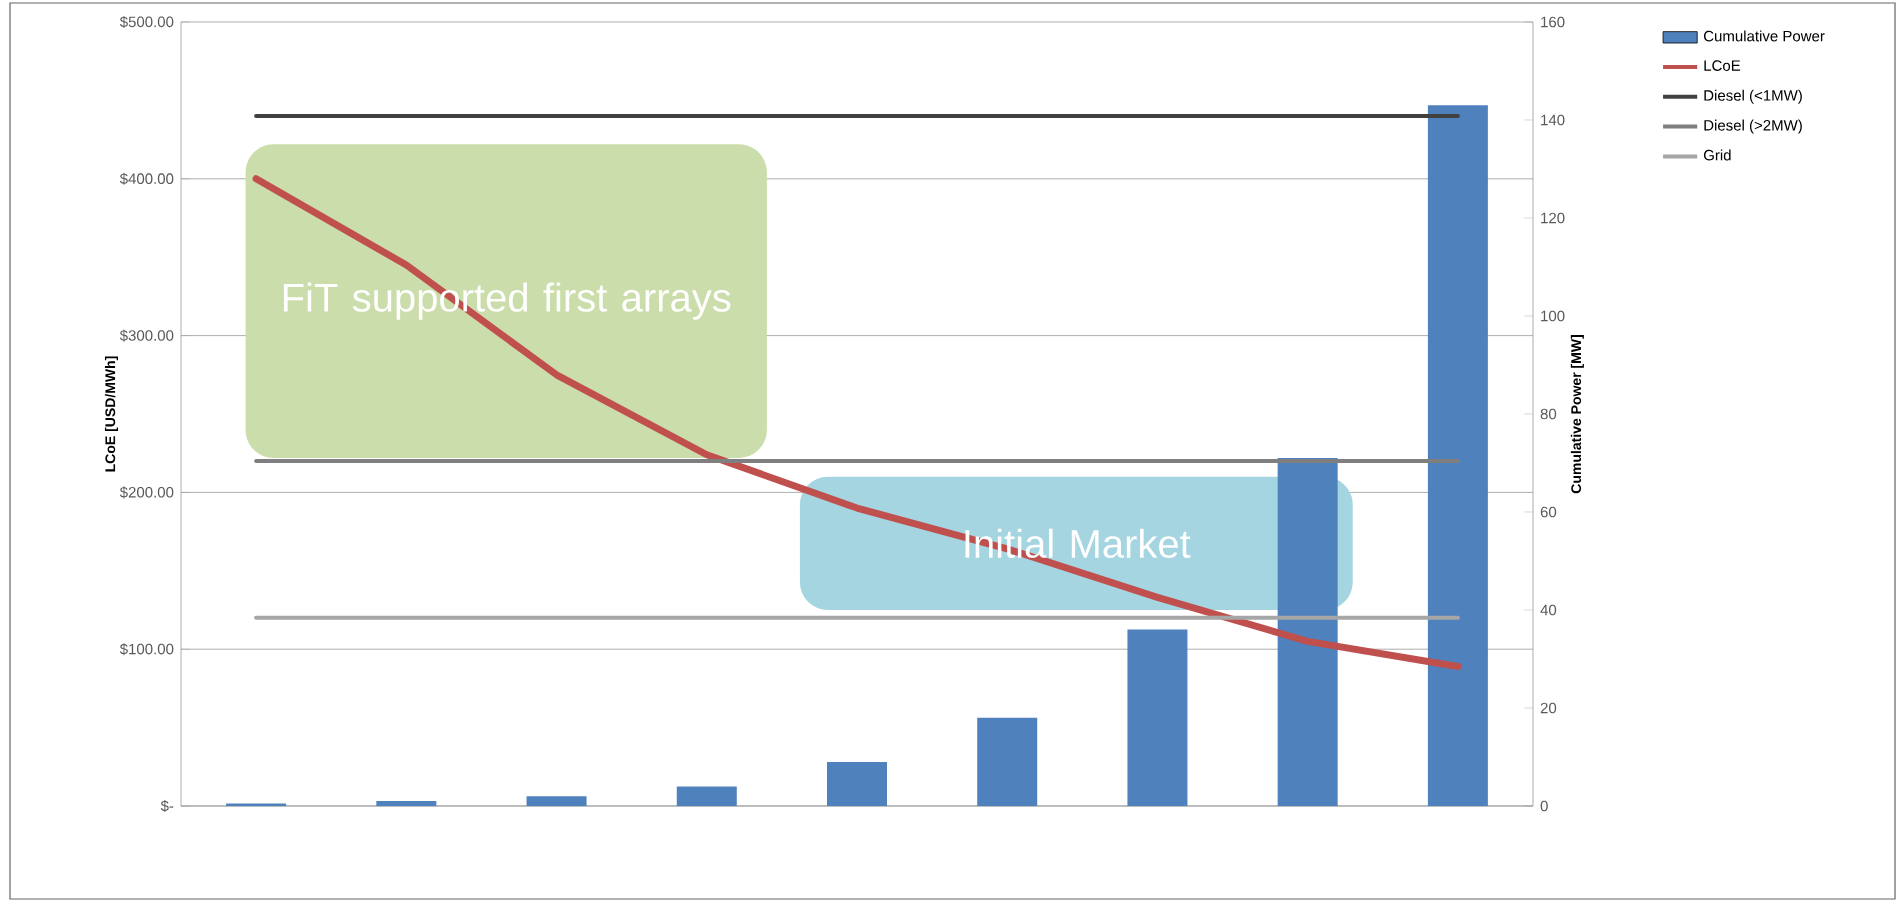 The width and height of the screenshot is (1901, 901). I want to click on y-tick-label: $200.00, so click(146, 492).